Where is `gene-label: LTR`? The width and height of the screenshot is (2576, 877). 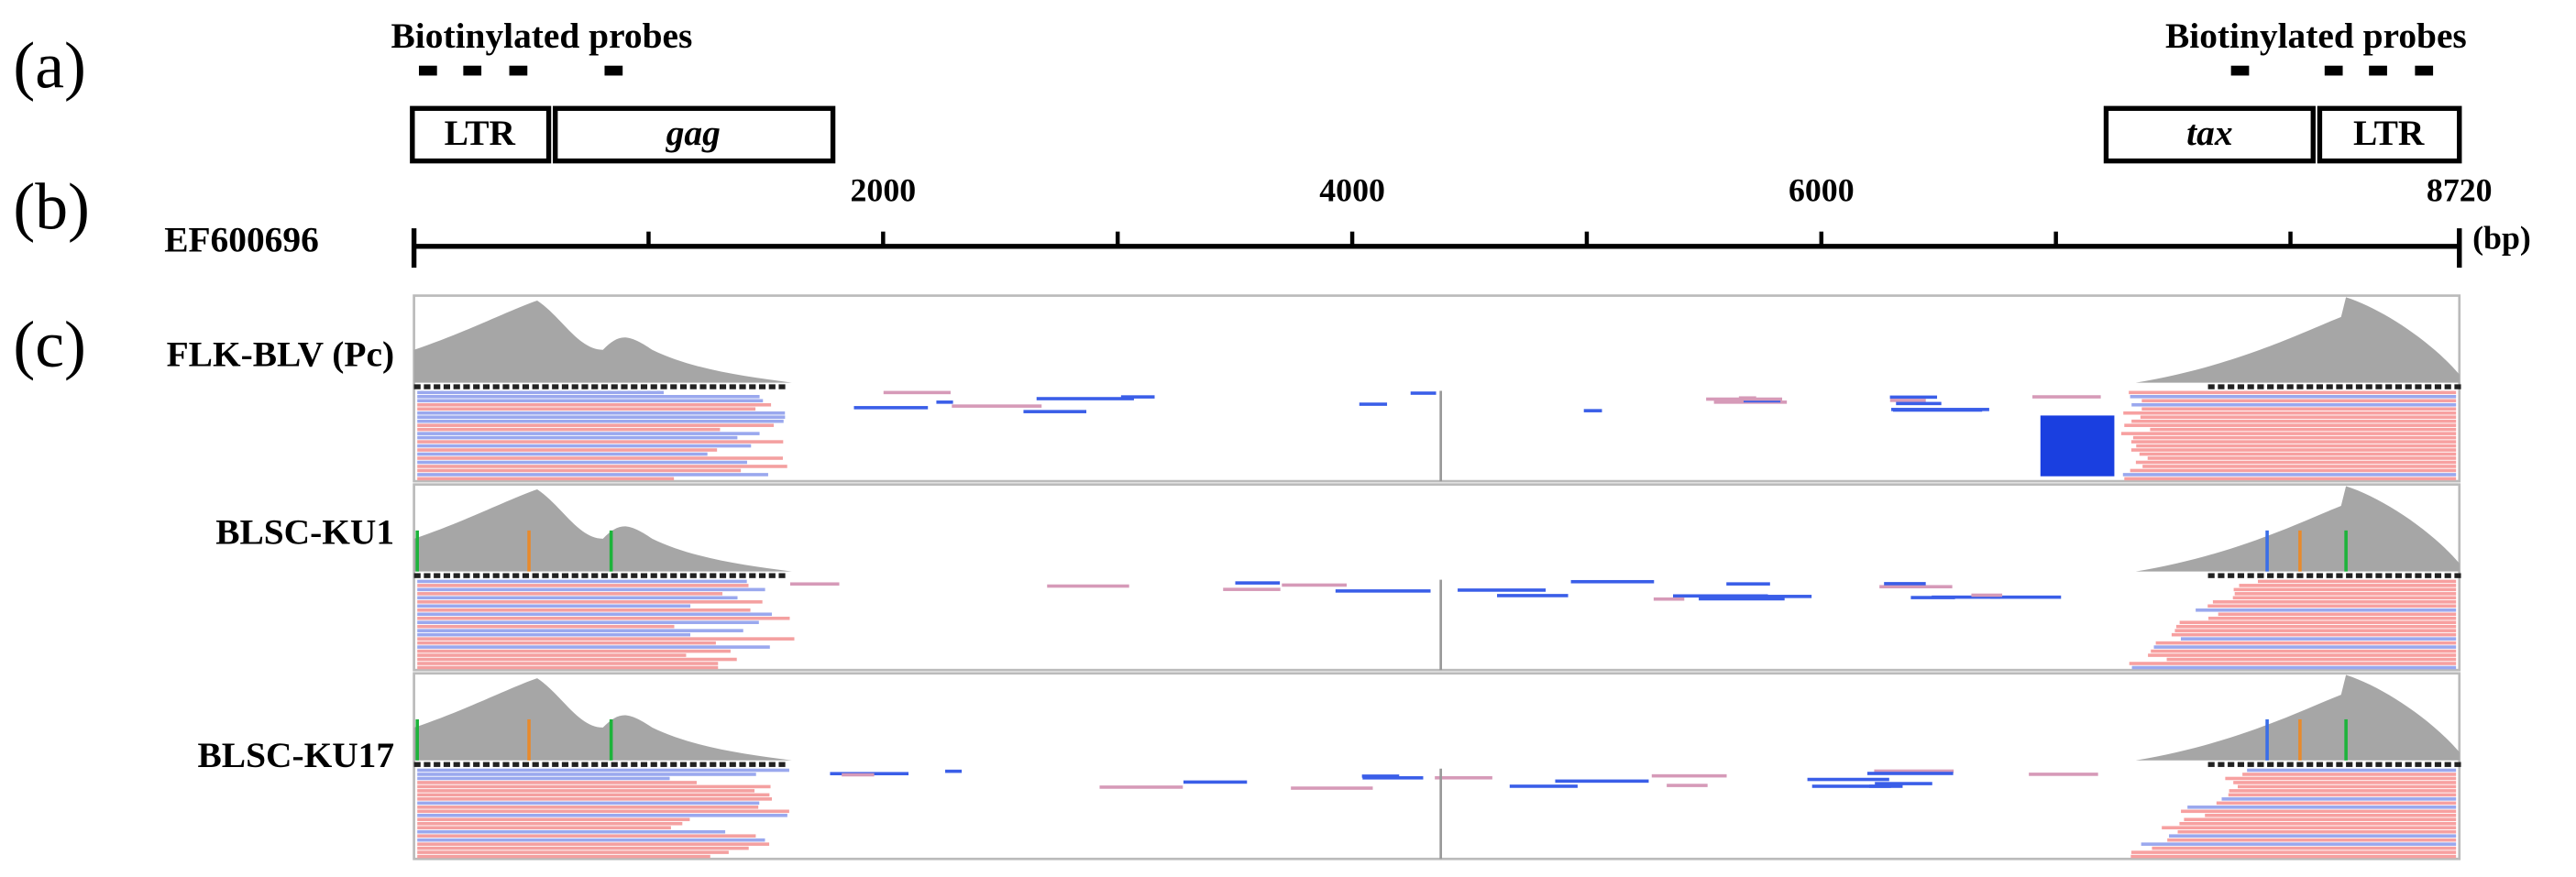
gene-label: LTR is located at coordinates (2389, 133).